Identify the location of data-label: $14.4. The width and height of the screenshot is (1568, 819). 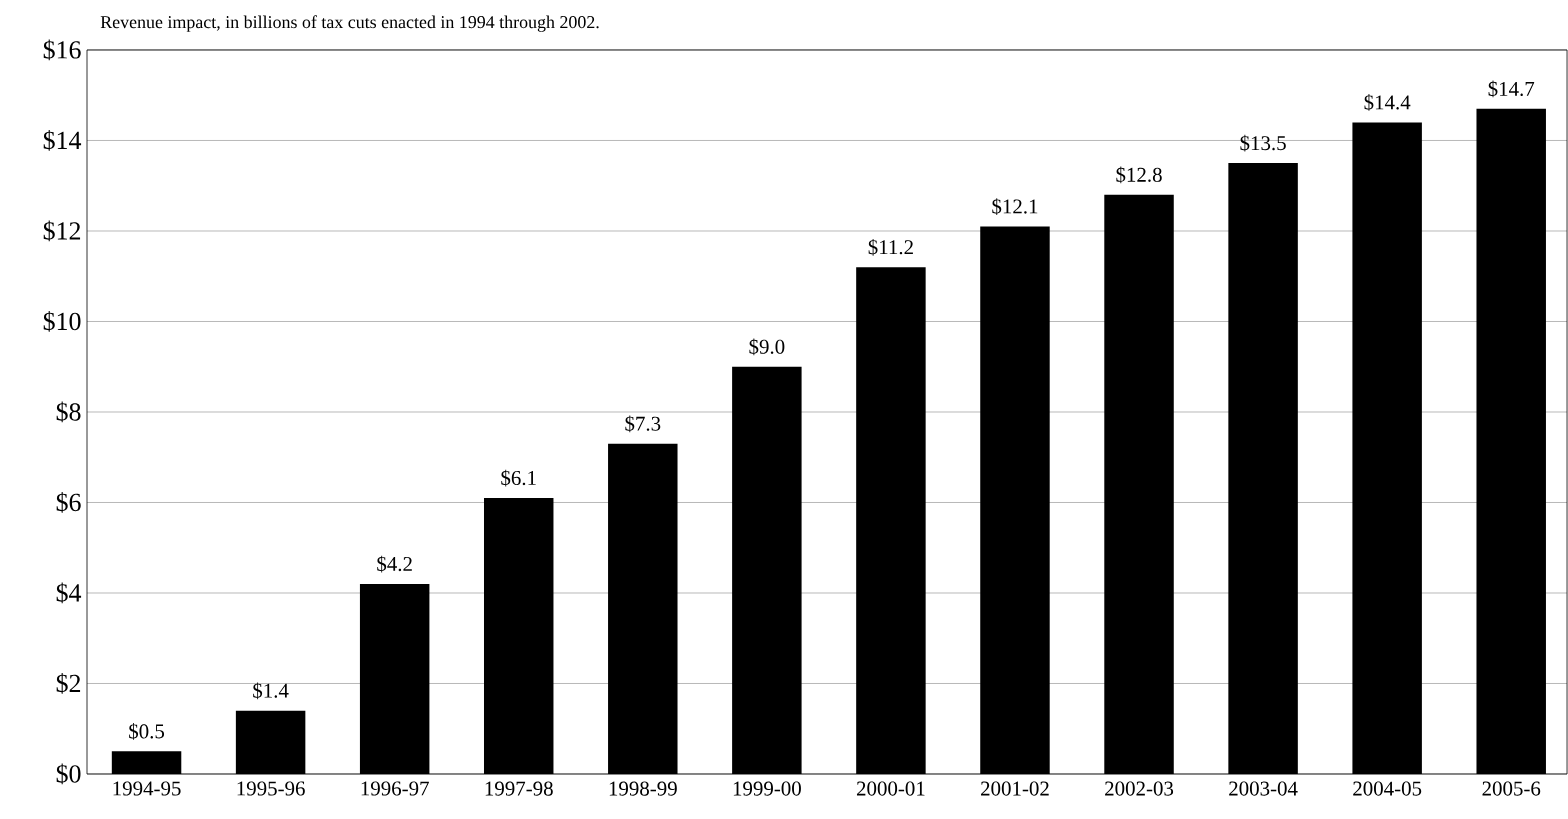
(1387, 102).